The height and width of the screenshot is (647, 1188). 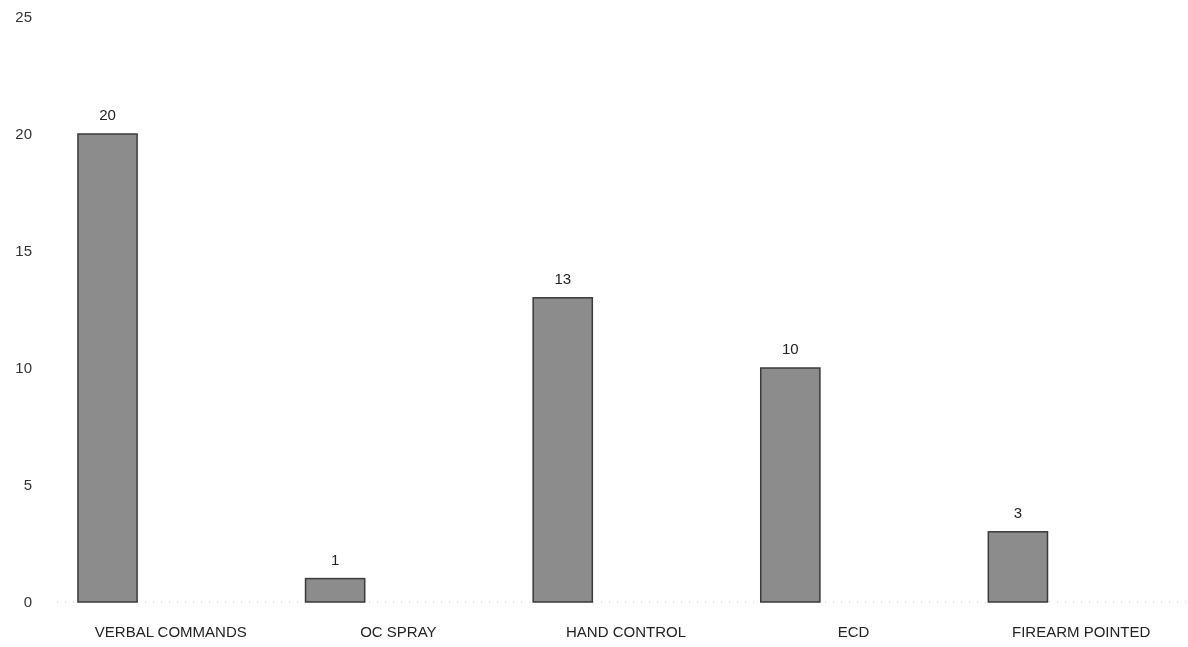 I want to click on data-label: 20, so click(x=107, y=114).